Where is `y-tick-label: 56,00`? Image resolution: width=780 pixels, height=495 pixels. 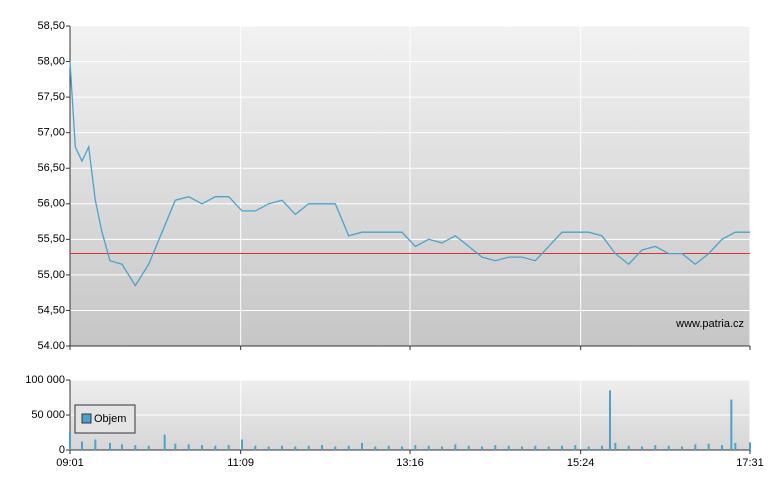 y-tick-label: 56,00 is located at coordinates (51, 204).